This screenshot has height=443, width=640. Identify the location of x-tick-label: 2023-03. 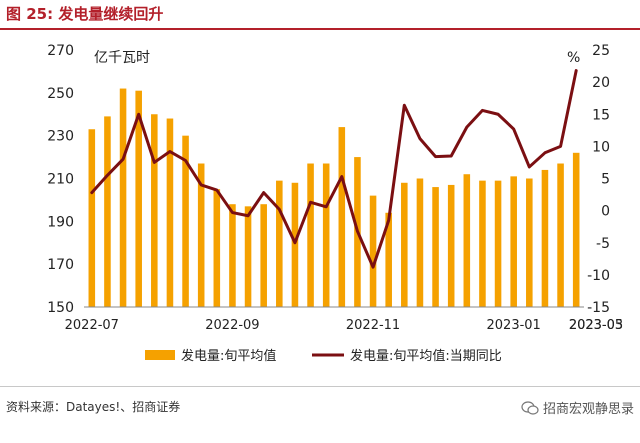
(596, 325).